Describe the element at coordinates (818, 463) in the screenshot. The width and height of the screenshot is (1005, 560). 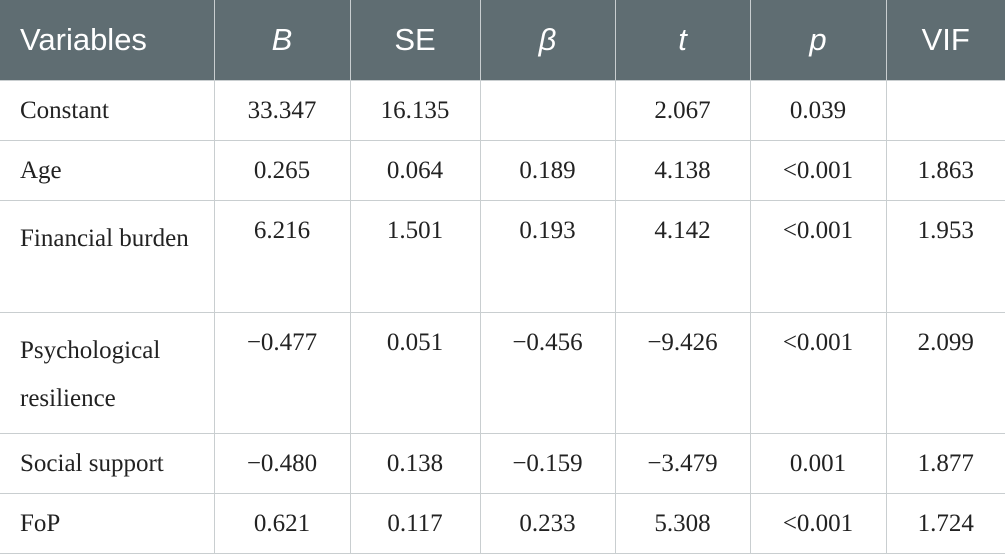
I see `cell-p: 0.001` at that location.